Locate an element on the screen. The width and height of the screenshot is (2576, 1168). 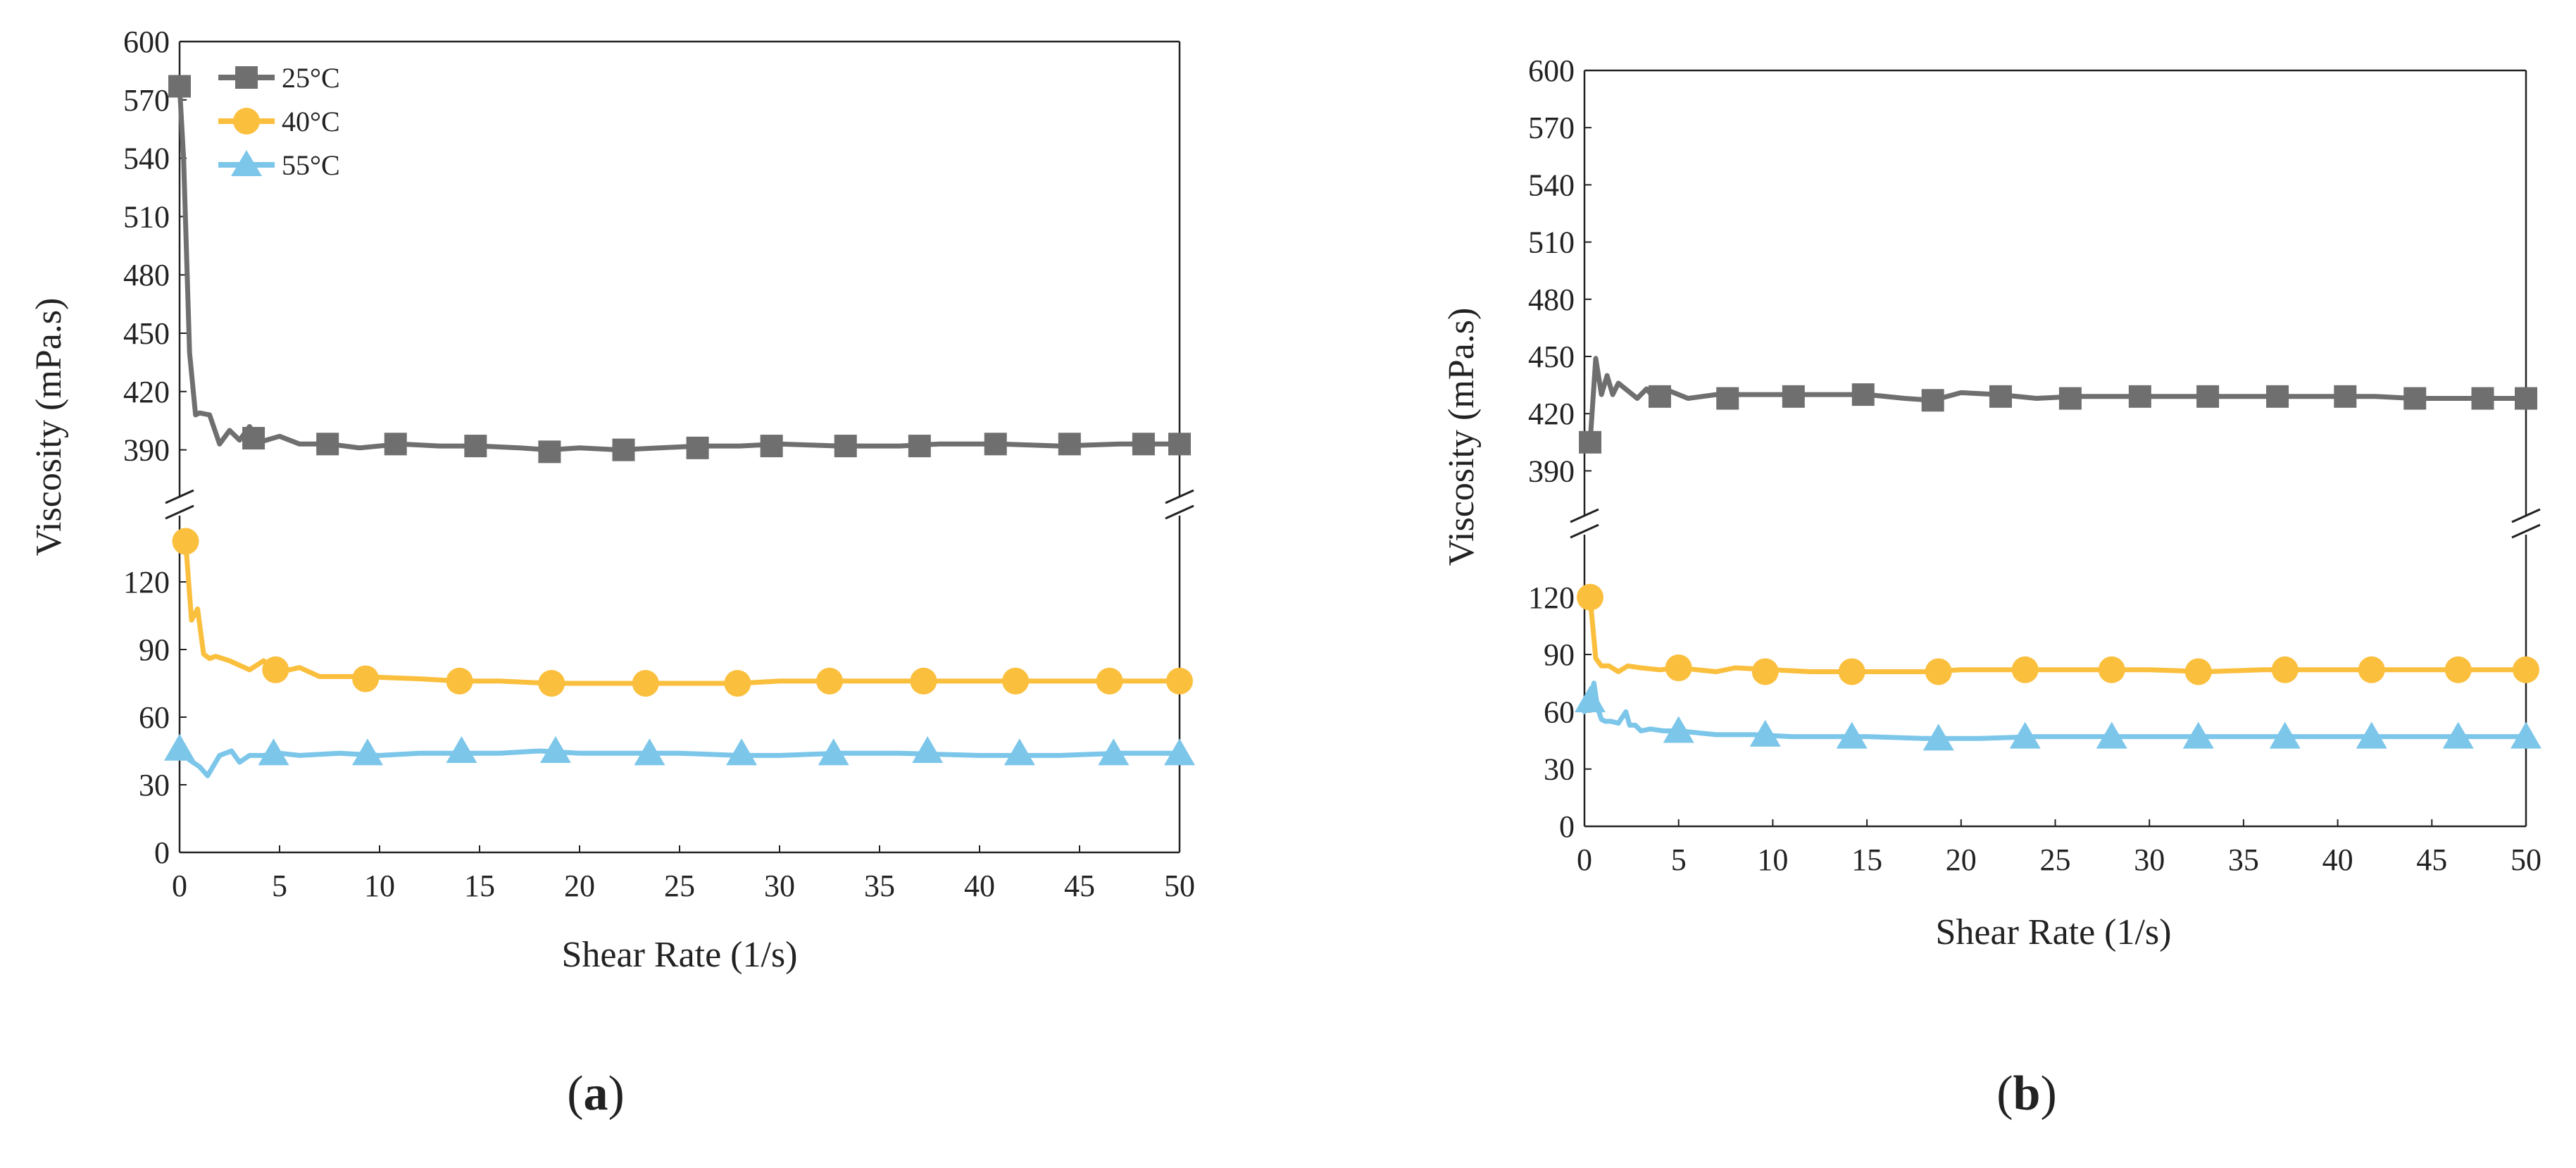
panel-a-line-40c is located at coordinates (682, 612).